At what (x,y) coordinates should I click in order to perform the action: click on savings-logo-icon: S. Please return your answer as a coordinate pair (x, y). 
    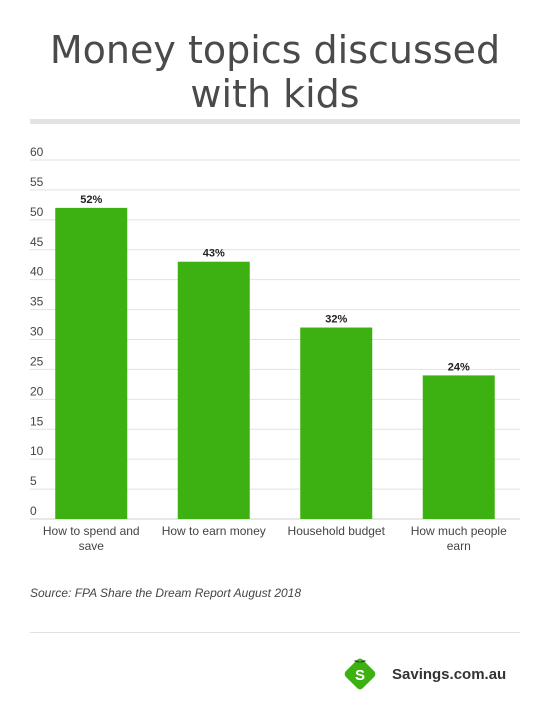
    Looking at the image, I should click on (360, 674).